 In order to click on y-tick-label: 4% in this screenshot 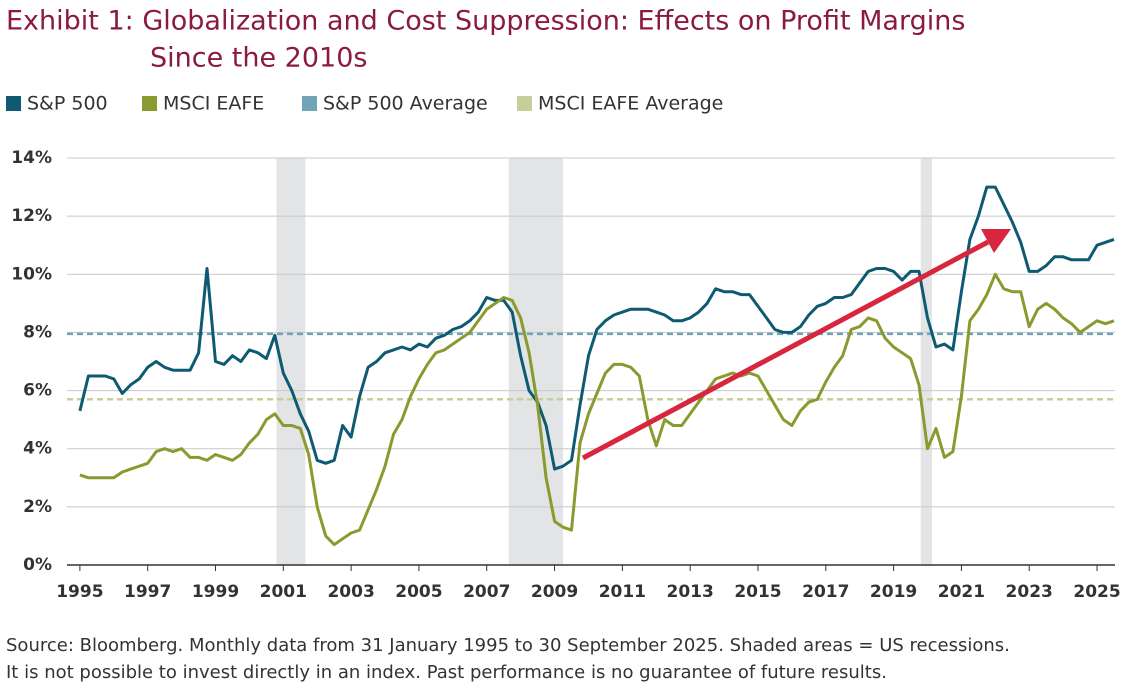, I will do `click(37, 449)`.